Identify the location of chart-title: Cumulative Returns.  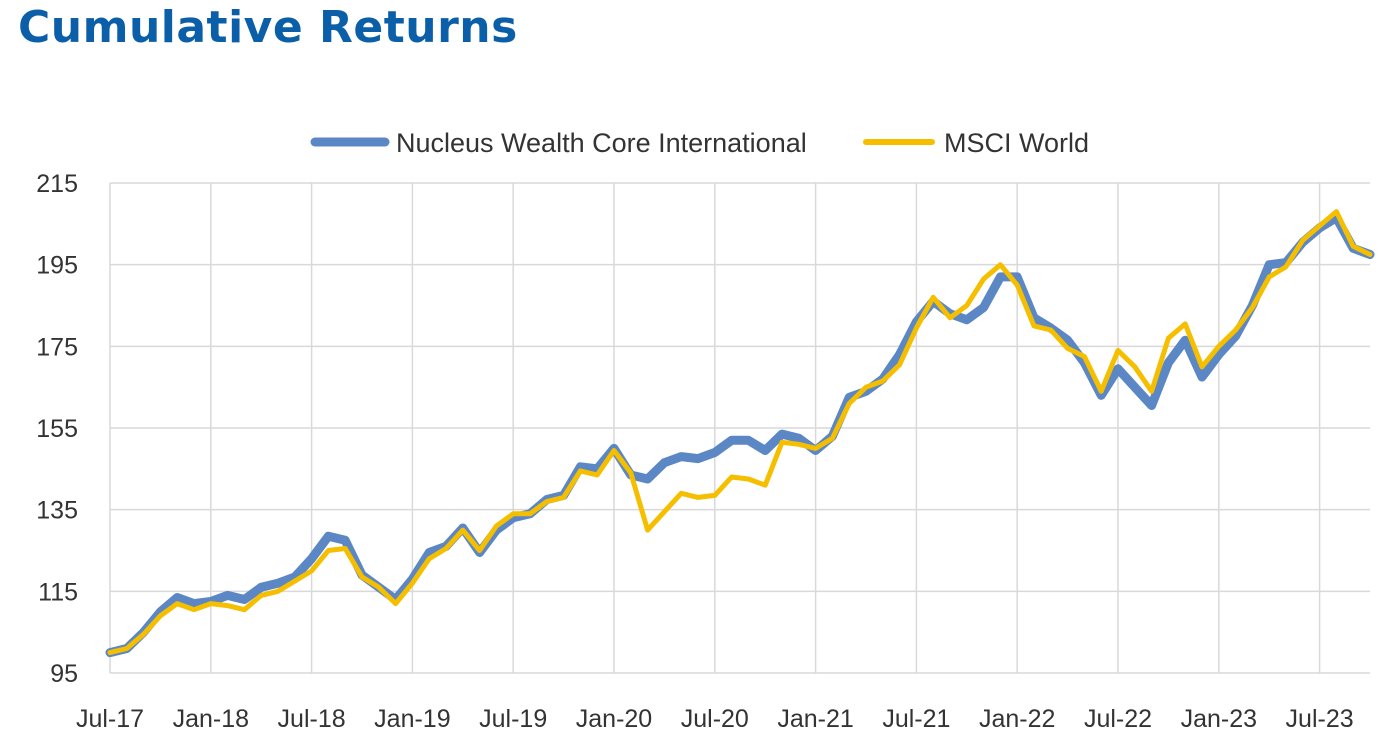
(268, 27).